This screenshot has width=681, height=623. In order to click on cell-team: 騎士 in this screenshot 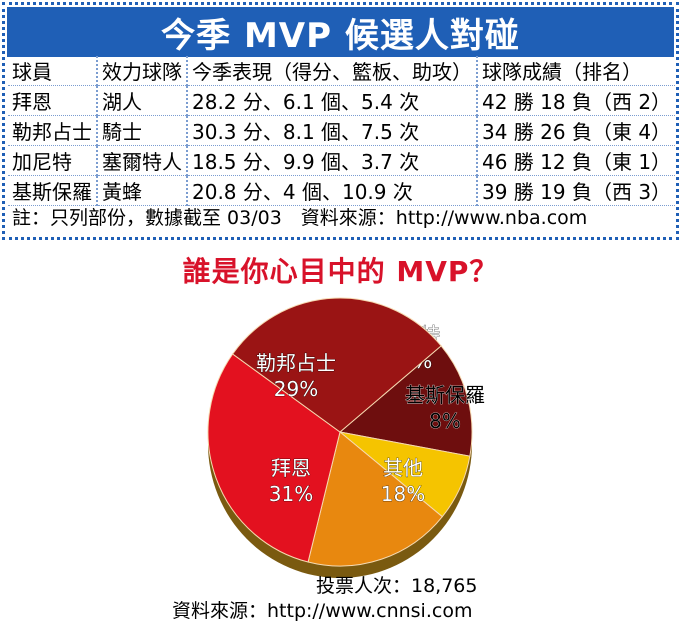, I will do `click(141, 130)`.